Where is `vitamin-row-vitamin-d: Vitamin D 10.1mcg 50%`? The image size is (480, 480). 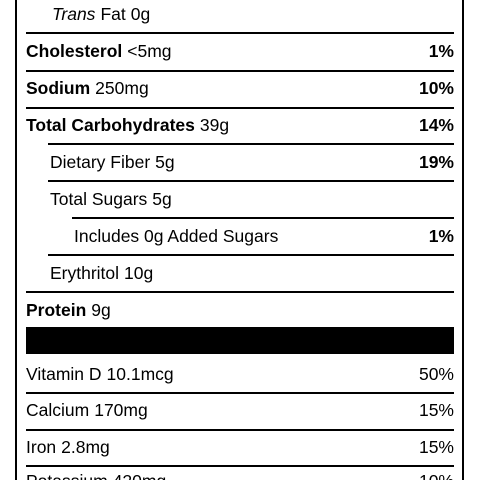
vitamin-row-vitamin-d: Vitamin D 10.1mcg 50% is located at coordinates (240, 374).